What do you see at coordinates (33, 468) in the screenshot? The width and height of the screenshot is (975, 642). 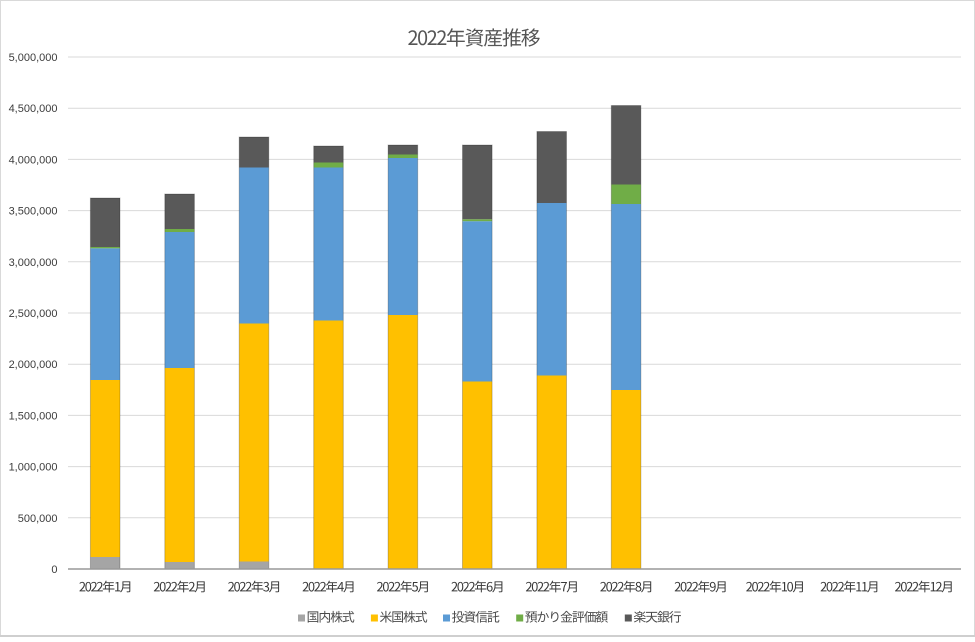 I see `svg-text: 1,000,000` at bounding box center [33, 468].